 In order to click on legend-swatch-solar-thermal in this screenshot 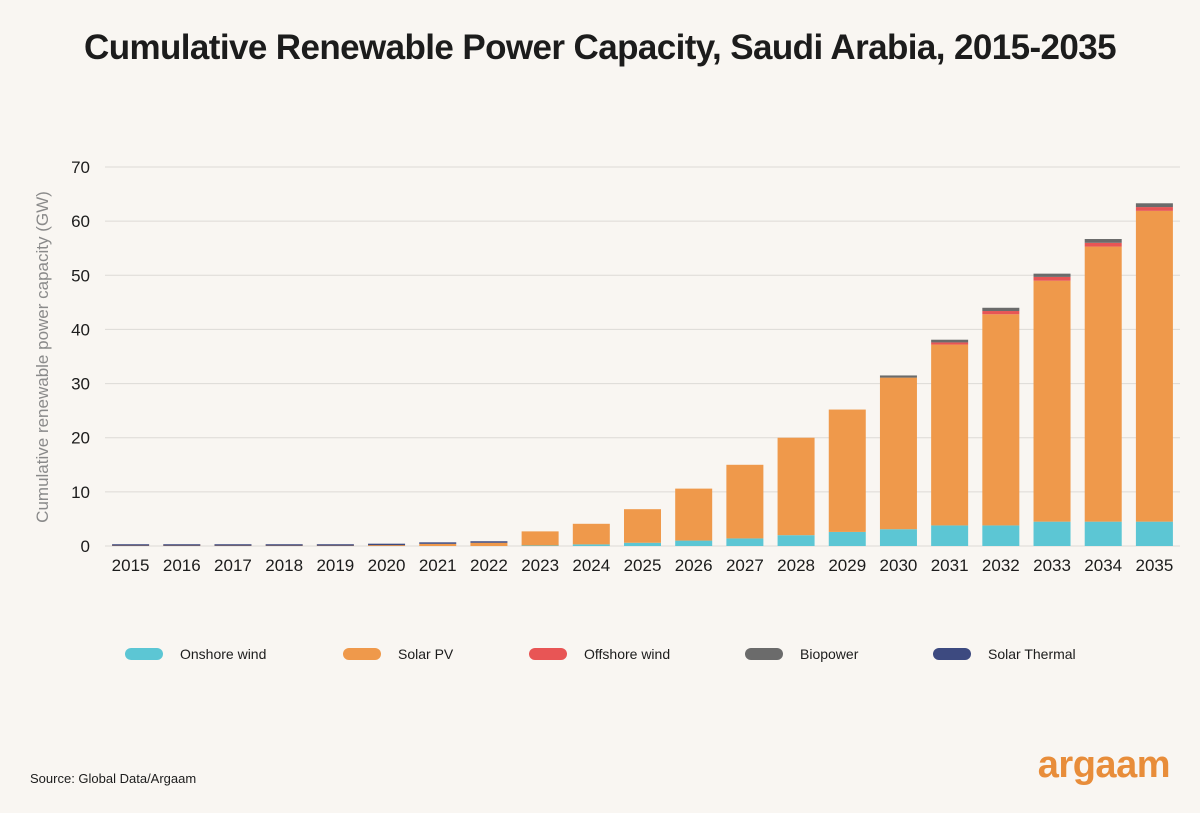, I will do `click(952, 654)`.